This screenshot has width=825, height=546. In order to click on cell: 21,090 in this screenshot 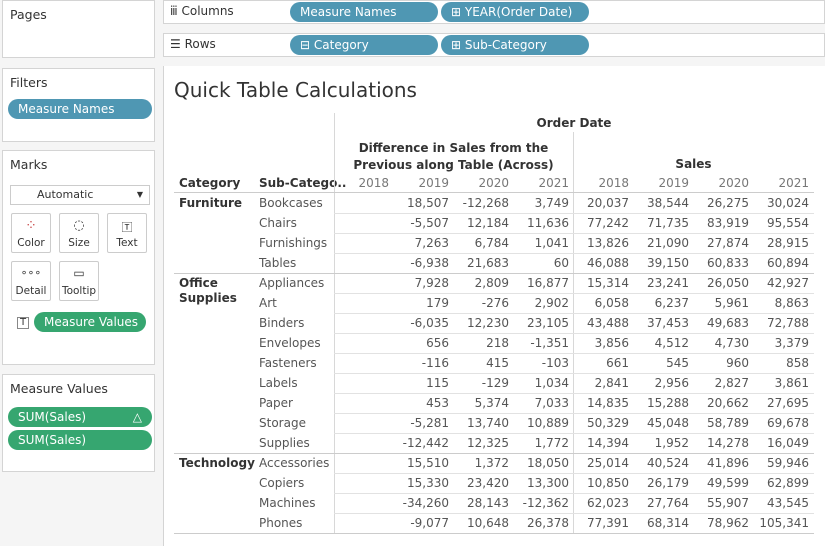, I will do `click(668, 243)`.